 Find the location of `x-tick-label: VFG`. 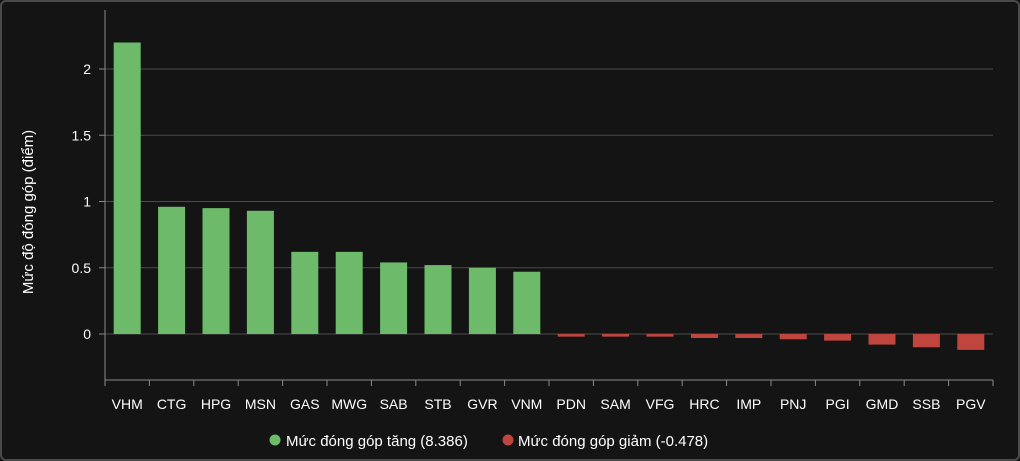

x-tick-label: VFG is located at coordinates (660, 404).